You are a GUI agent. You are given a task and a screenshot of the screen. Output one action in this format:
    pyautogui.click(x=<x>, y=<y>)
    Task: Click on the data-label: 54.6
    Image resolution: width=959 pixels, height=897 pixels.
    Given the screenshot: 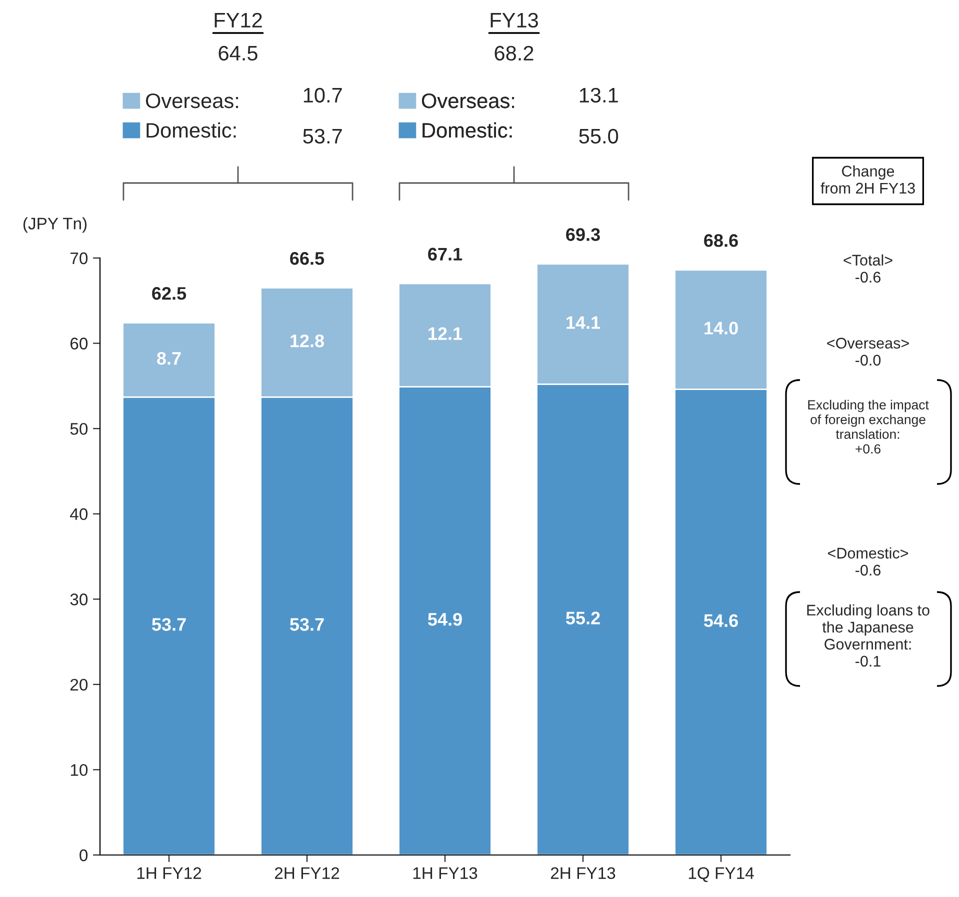 What is the action you would take?
    pyautogui.click(x=721, y=621)
    